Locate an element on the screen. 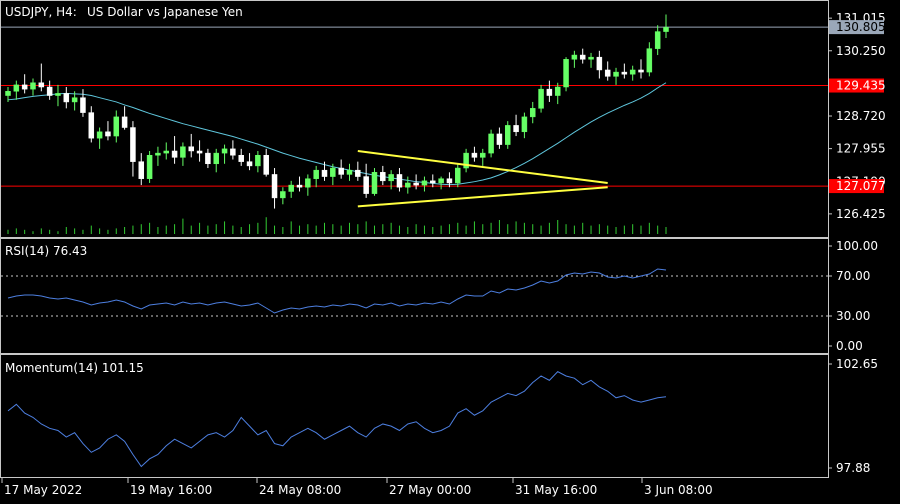 Image resolution: width=900 pixels, height=504 pixels. triangle-pattern-upper-line is located at coordinates (482, 166).